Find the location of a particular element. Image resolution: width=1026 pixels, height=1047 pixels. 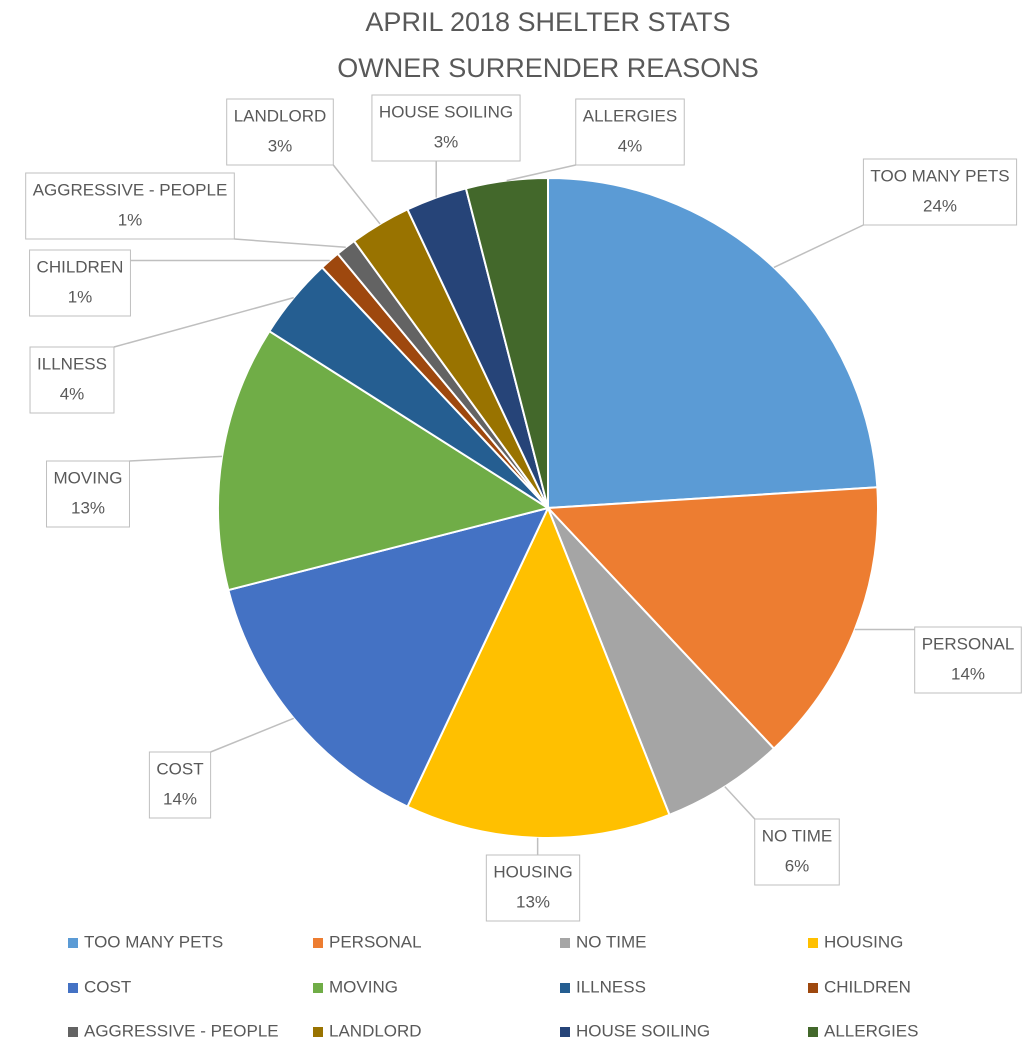

data-label: ILLNESS 4% is located at coordinates (72, 380).